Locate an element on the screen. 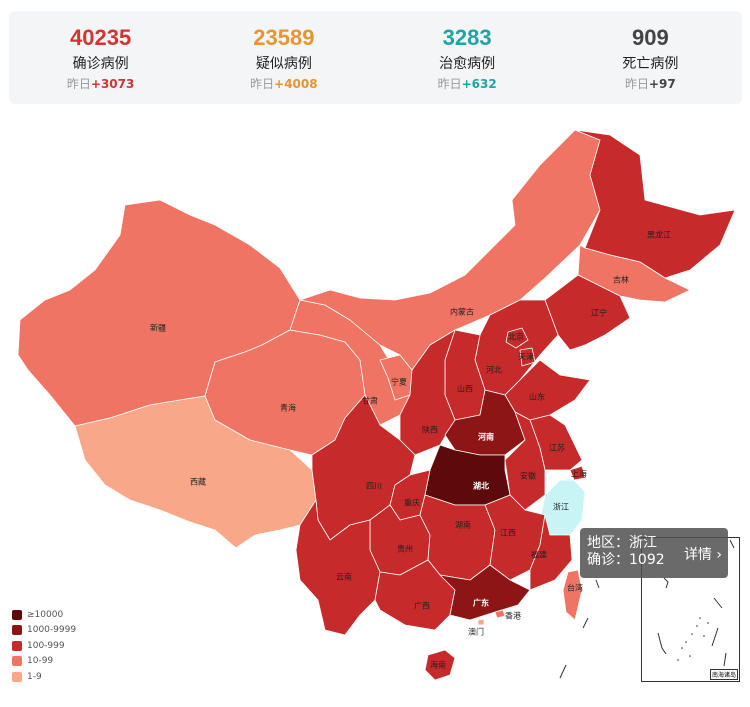 This screenshot has width=750, height=707. confirmed-label: 确诊病例 is located at coordinates (100, 64).